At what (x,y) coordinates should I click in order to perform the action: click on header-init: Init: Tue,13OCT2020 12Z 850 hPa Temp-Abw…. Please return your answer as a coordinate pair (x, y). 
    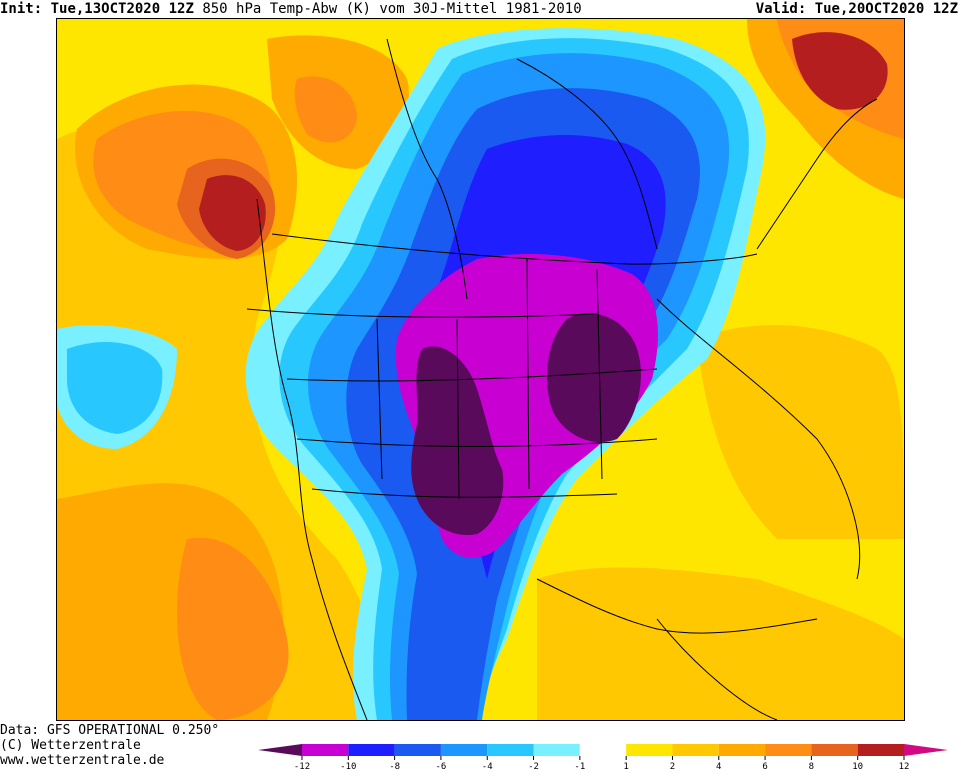
    Looking at the image, I should click on (291, 9).